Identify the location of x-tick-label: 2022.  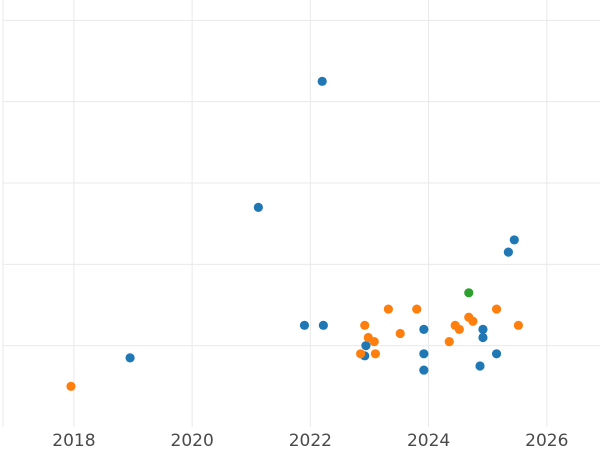
(310, 440).